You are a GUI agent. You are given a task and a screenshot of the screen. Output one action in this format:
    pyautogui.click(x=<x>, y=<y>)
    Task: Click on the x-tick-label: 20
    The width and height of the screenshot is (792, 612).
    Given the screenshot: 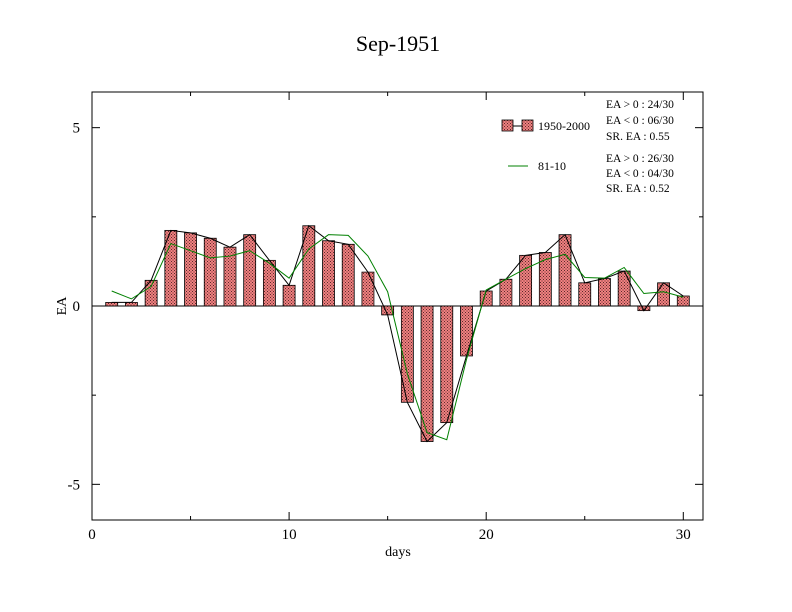 What is the action you would take?
    pyautogui.click(x=486, y=535)
    